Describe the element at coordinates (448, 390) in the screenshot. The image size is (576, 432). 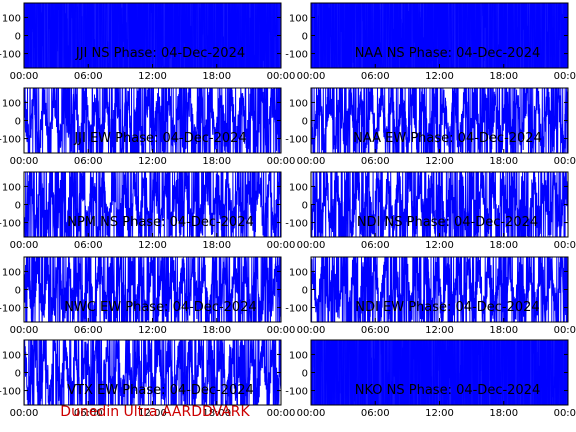
I see `panel-title: NKO NS Phase: 04-Dec-2024` at that location.